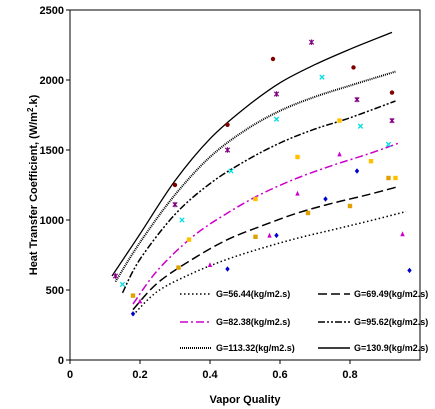  I want to click on y-tick-label: 2000, so click(52, 81).